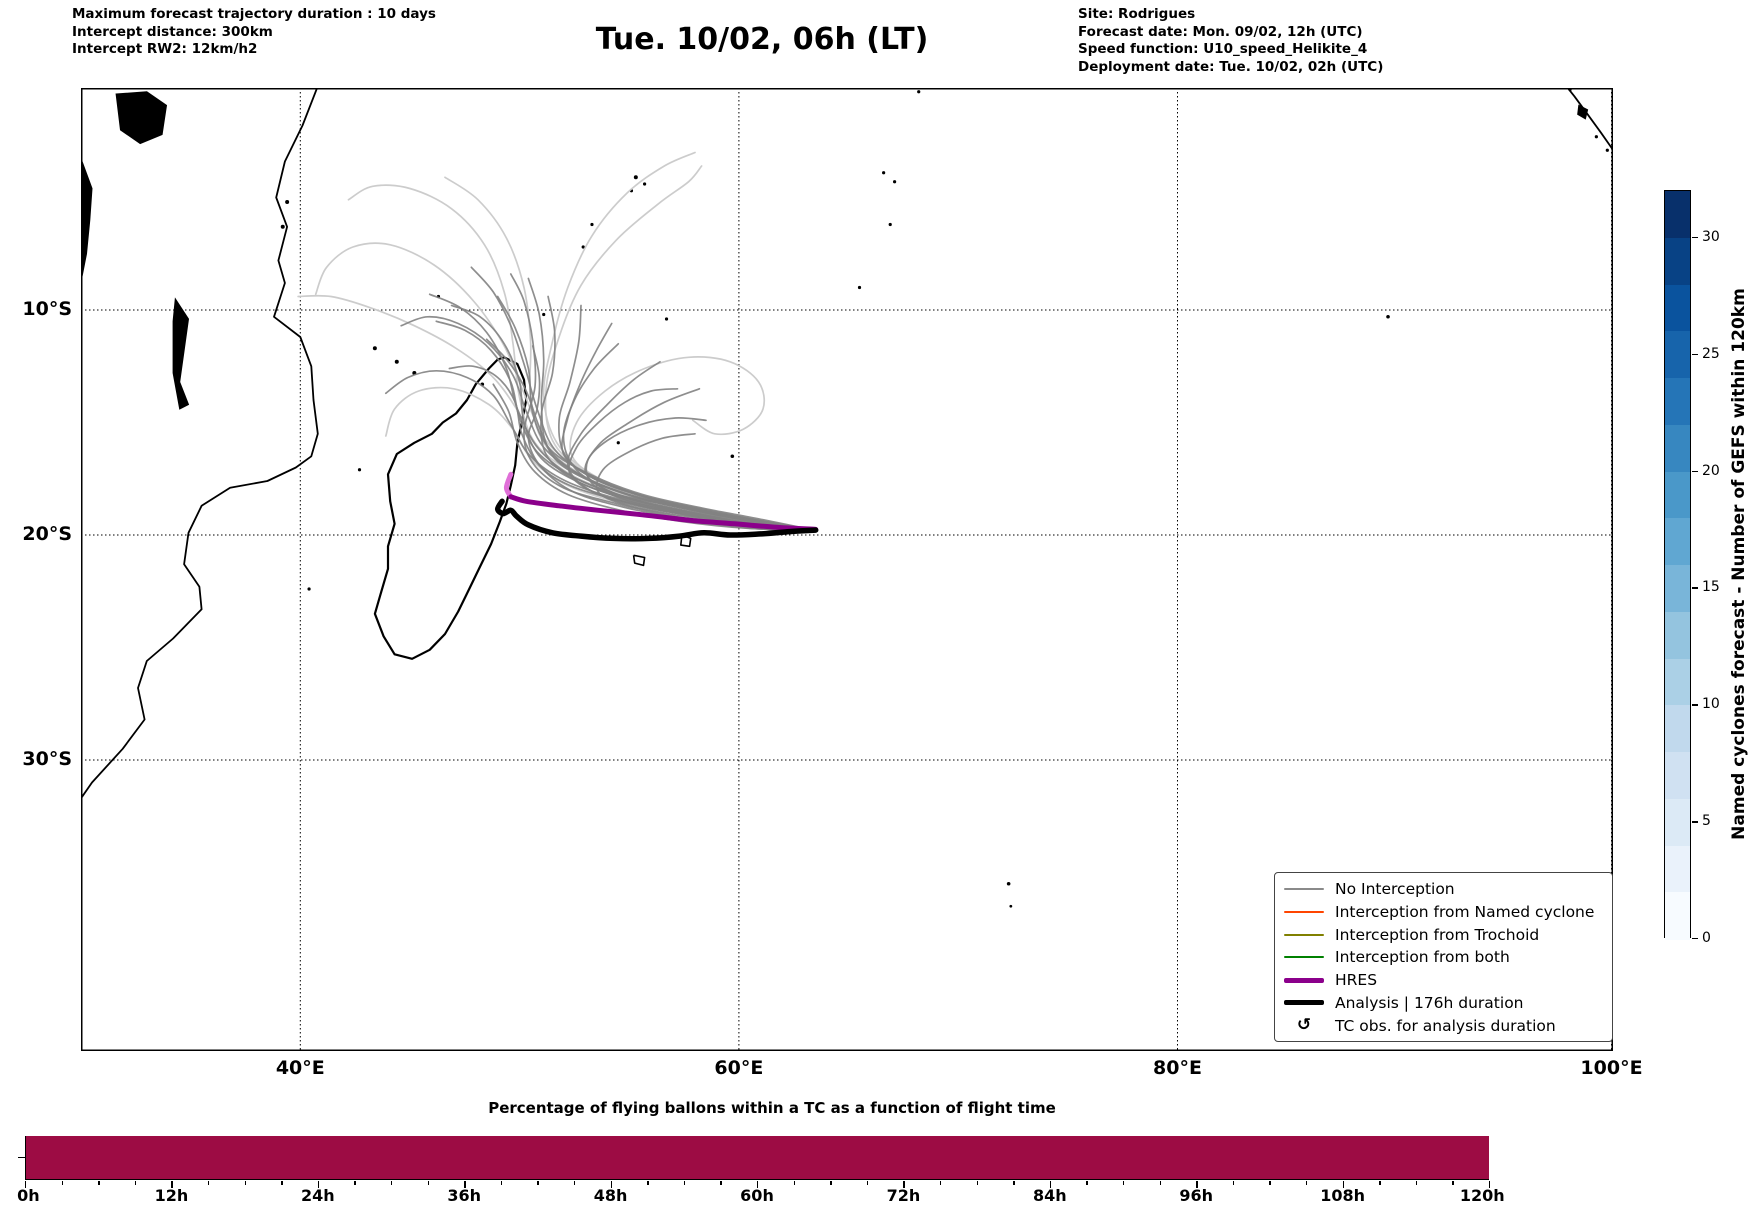 The height and width of the screenshot is (1213, 1752). Describe the element at coordinates (1231, 66) in the screenshot. I see `deployment-date-text: Deployment date: Tue. 10/02, 02h (UTC)` at that location.